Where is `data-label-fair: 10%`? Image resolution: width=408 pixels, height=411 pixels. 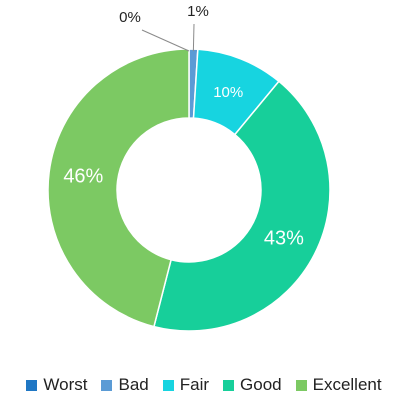
data-label-fair: 10% is located at coordinates (228, 92).